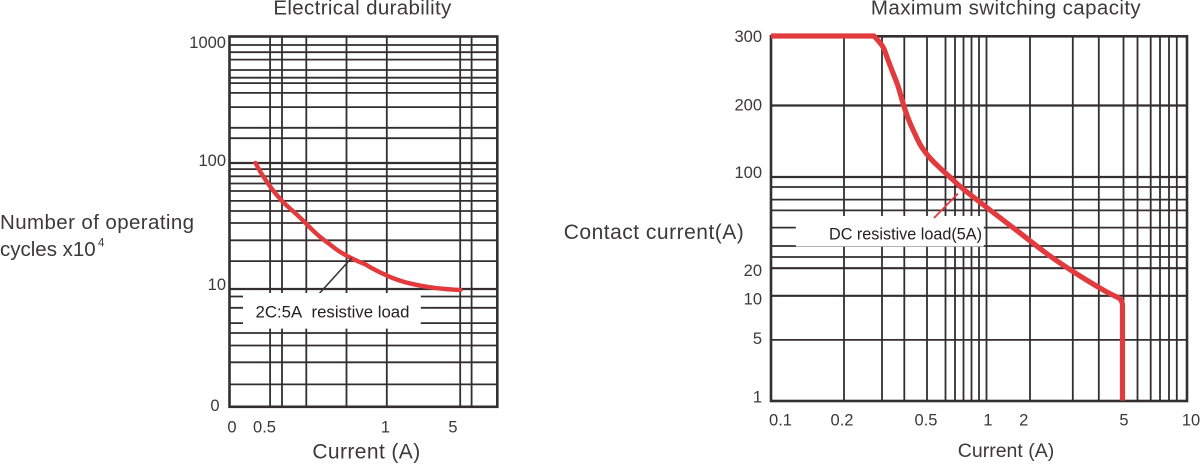 This screenshot has width=1200, height=468. What do you see at coordinates (1023, 420) in the screenshot?
I see `svg-text: 2` at bounding box center [1023, 420].